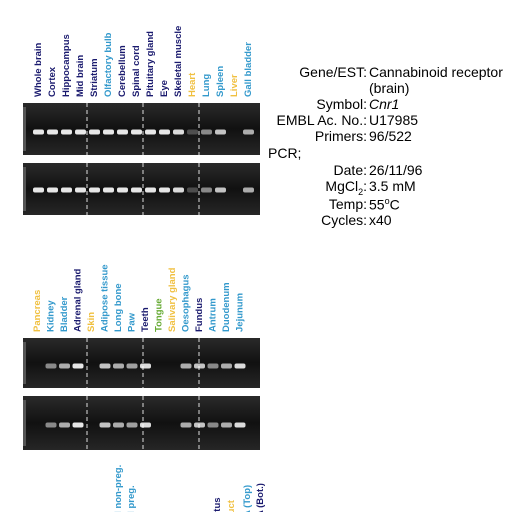 Image resolution: width=512 pixels, height=512 pixels. What do you see at coordinates (52, 81) in the screenshot?
I see `lane-label: Cortex` at bounding box center [52, 81].